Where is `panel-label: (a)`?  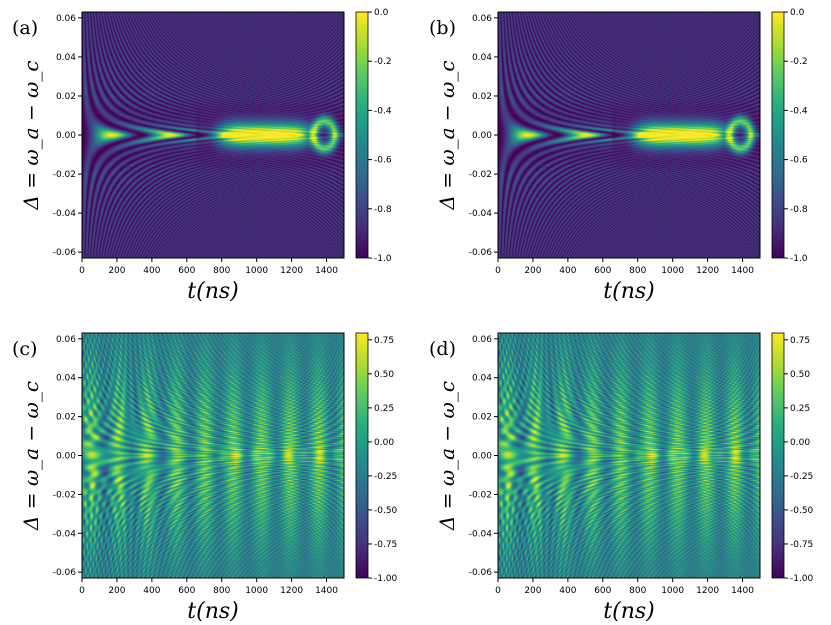 panel-label: (a) is located at coordinates (25, 28).